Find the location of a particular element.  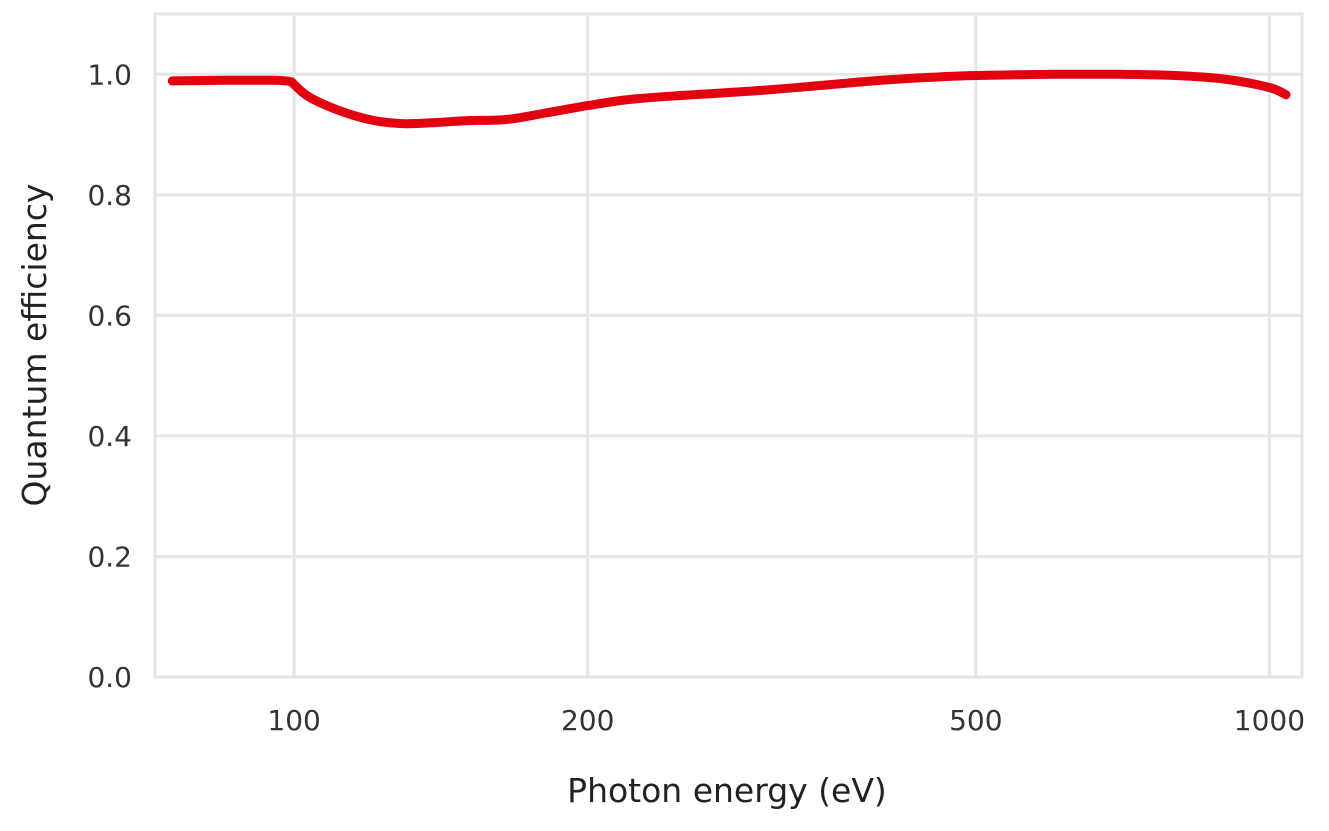

x-tick-label: 100 is located at coordinates (293, 720).